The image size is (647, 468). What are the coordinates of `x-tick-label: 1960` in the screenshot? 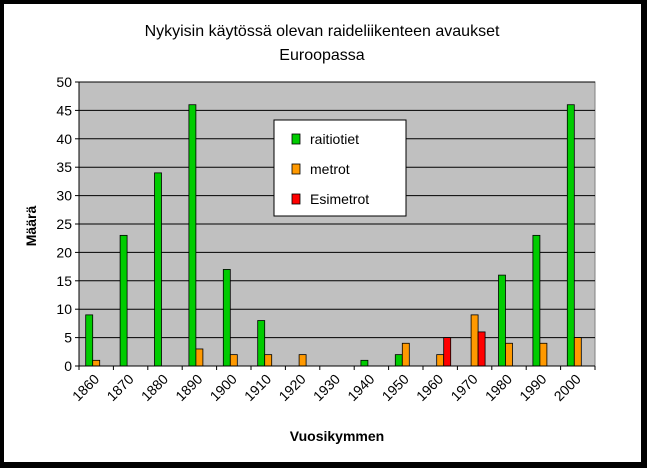 It's located at (429, 387).